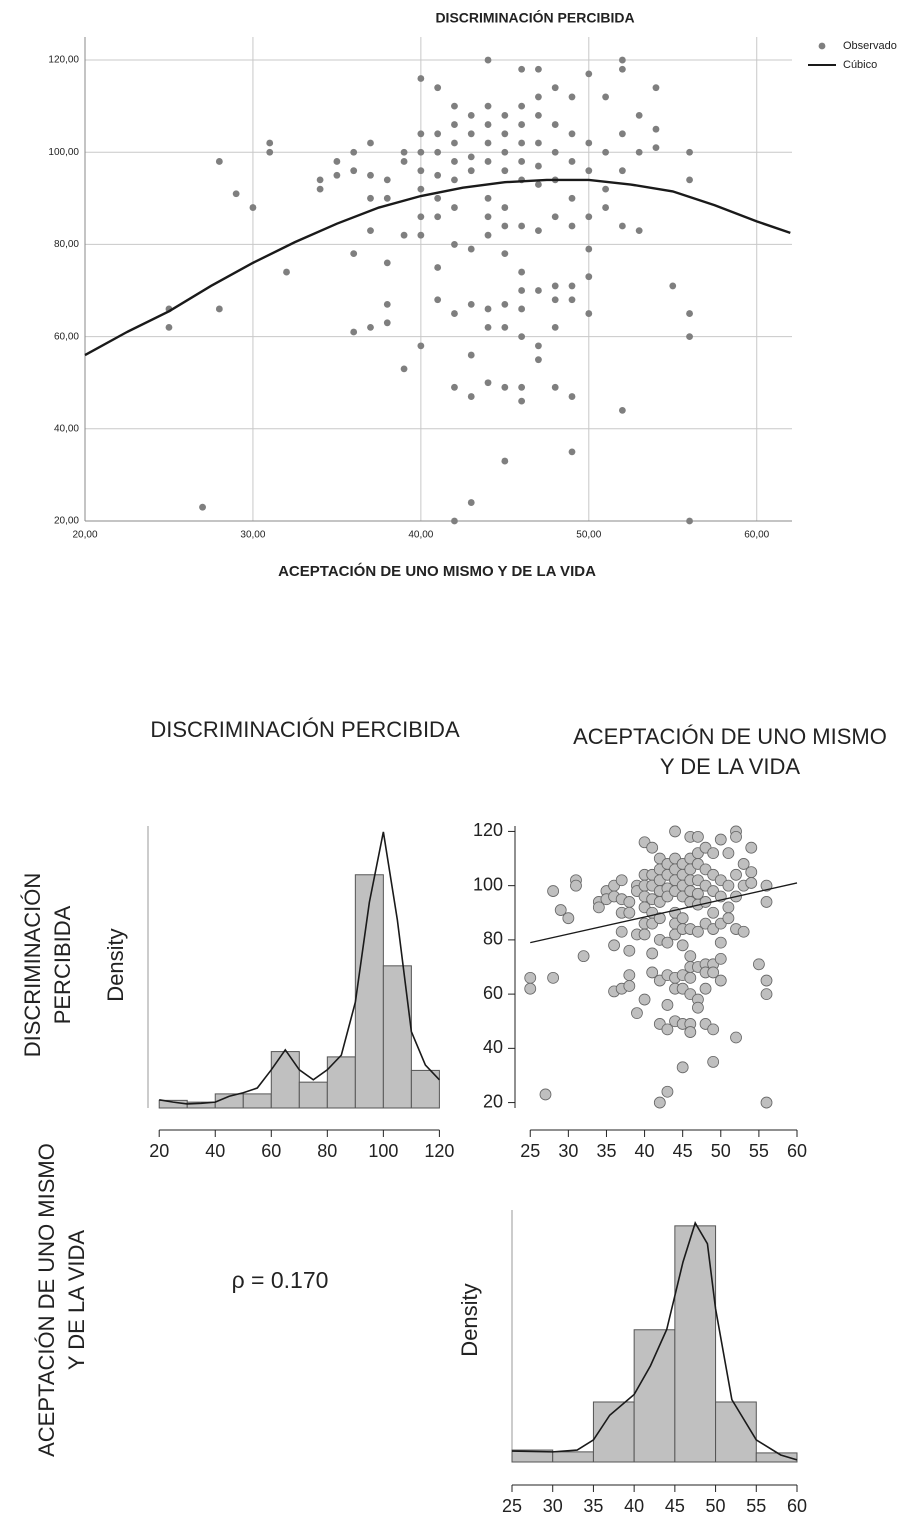 Image resolution: width=921 pixels, height=1519 pixels. What do you see at coordinates (568, 1151) in the screenshot?
I see `x-tick-label: 30` at bounding box center [568, 1151].